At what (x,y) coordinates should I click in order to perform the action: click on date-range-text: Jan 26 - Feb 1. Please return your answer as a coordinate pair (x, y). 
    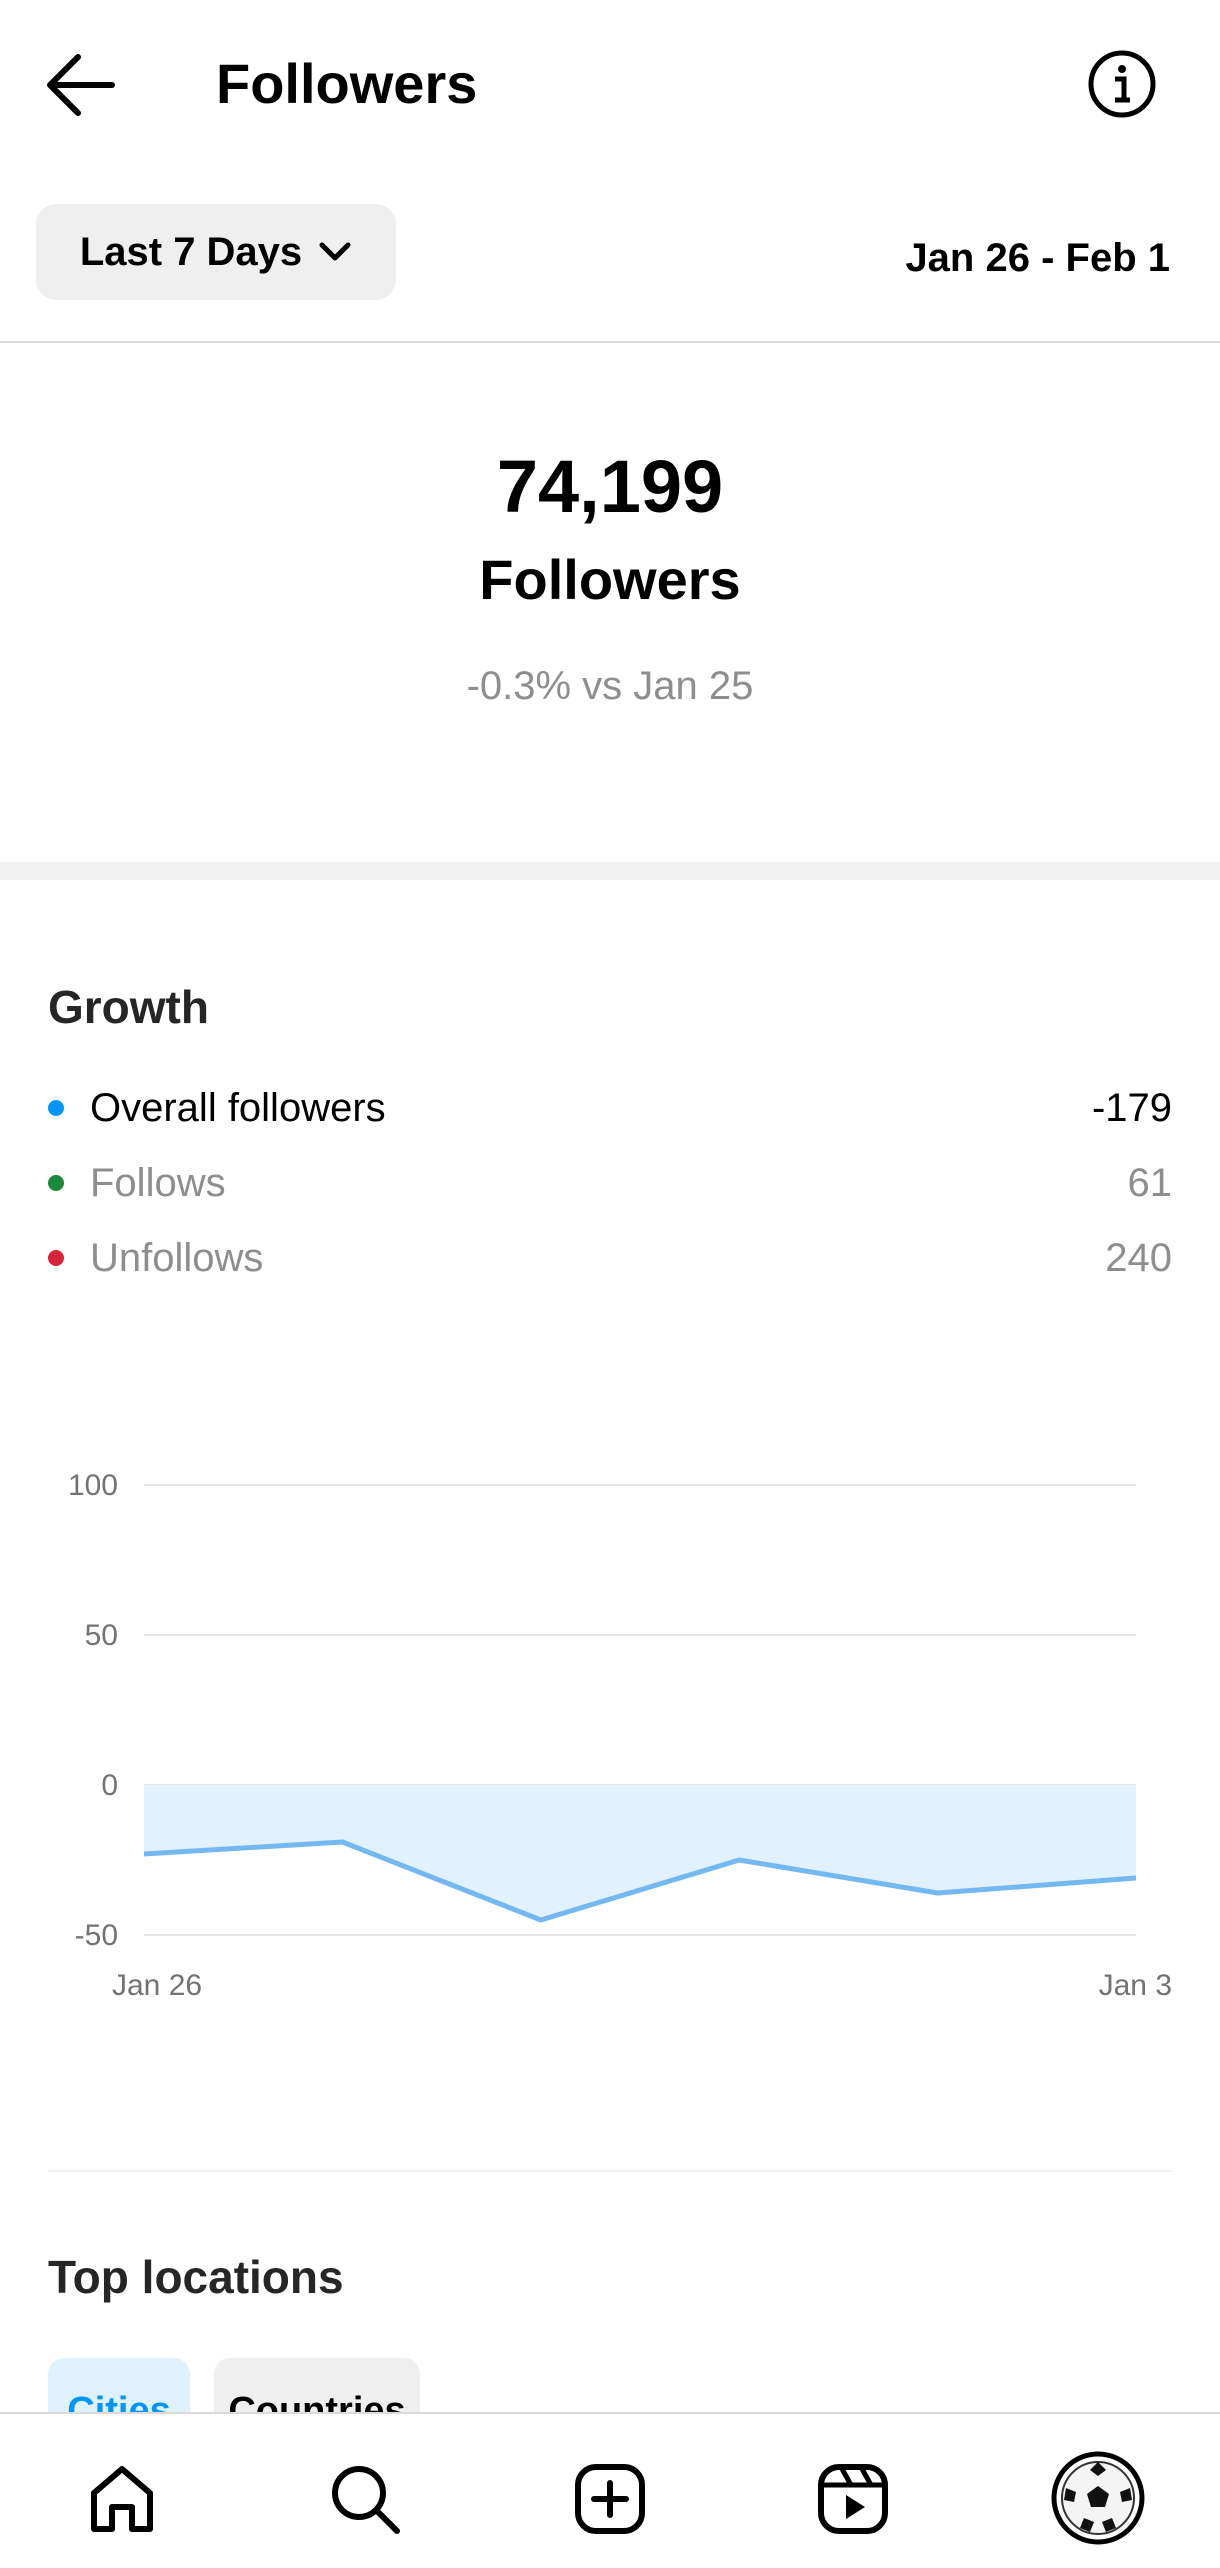
    Looking at the image, I should click on (1037, 258).